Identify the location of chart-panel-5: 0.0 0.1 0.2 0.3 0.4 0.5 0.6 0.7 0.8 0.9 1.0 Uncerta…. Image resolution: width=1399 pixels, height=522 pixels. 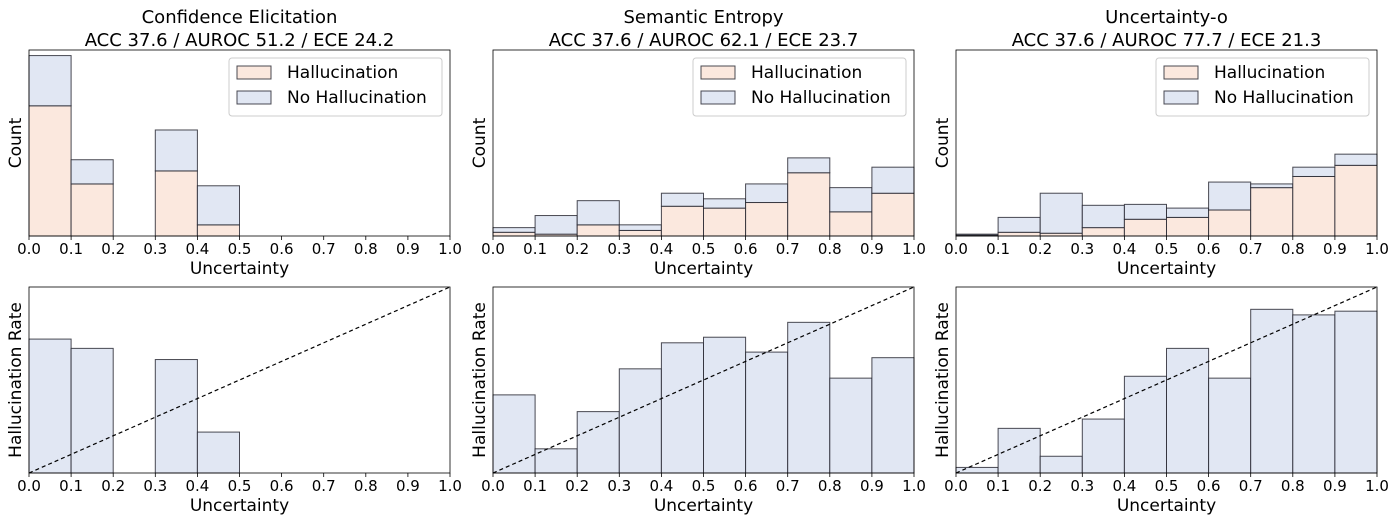
(698, 401).